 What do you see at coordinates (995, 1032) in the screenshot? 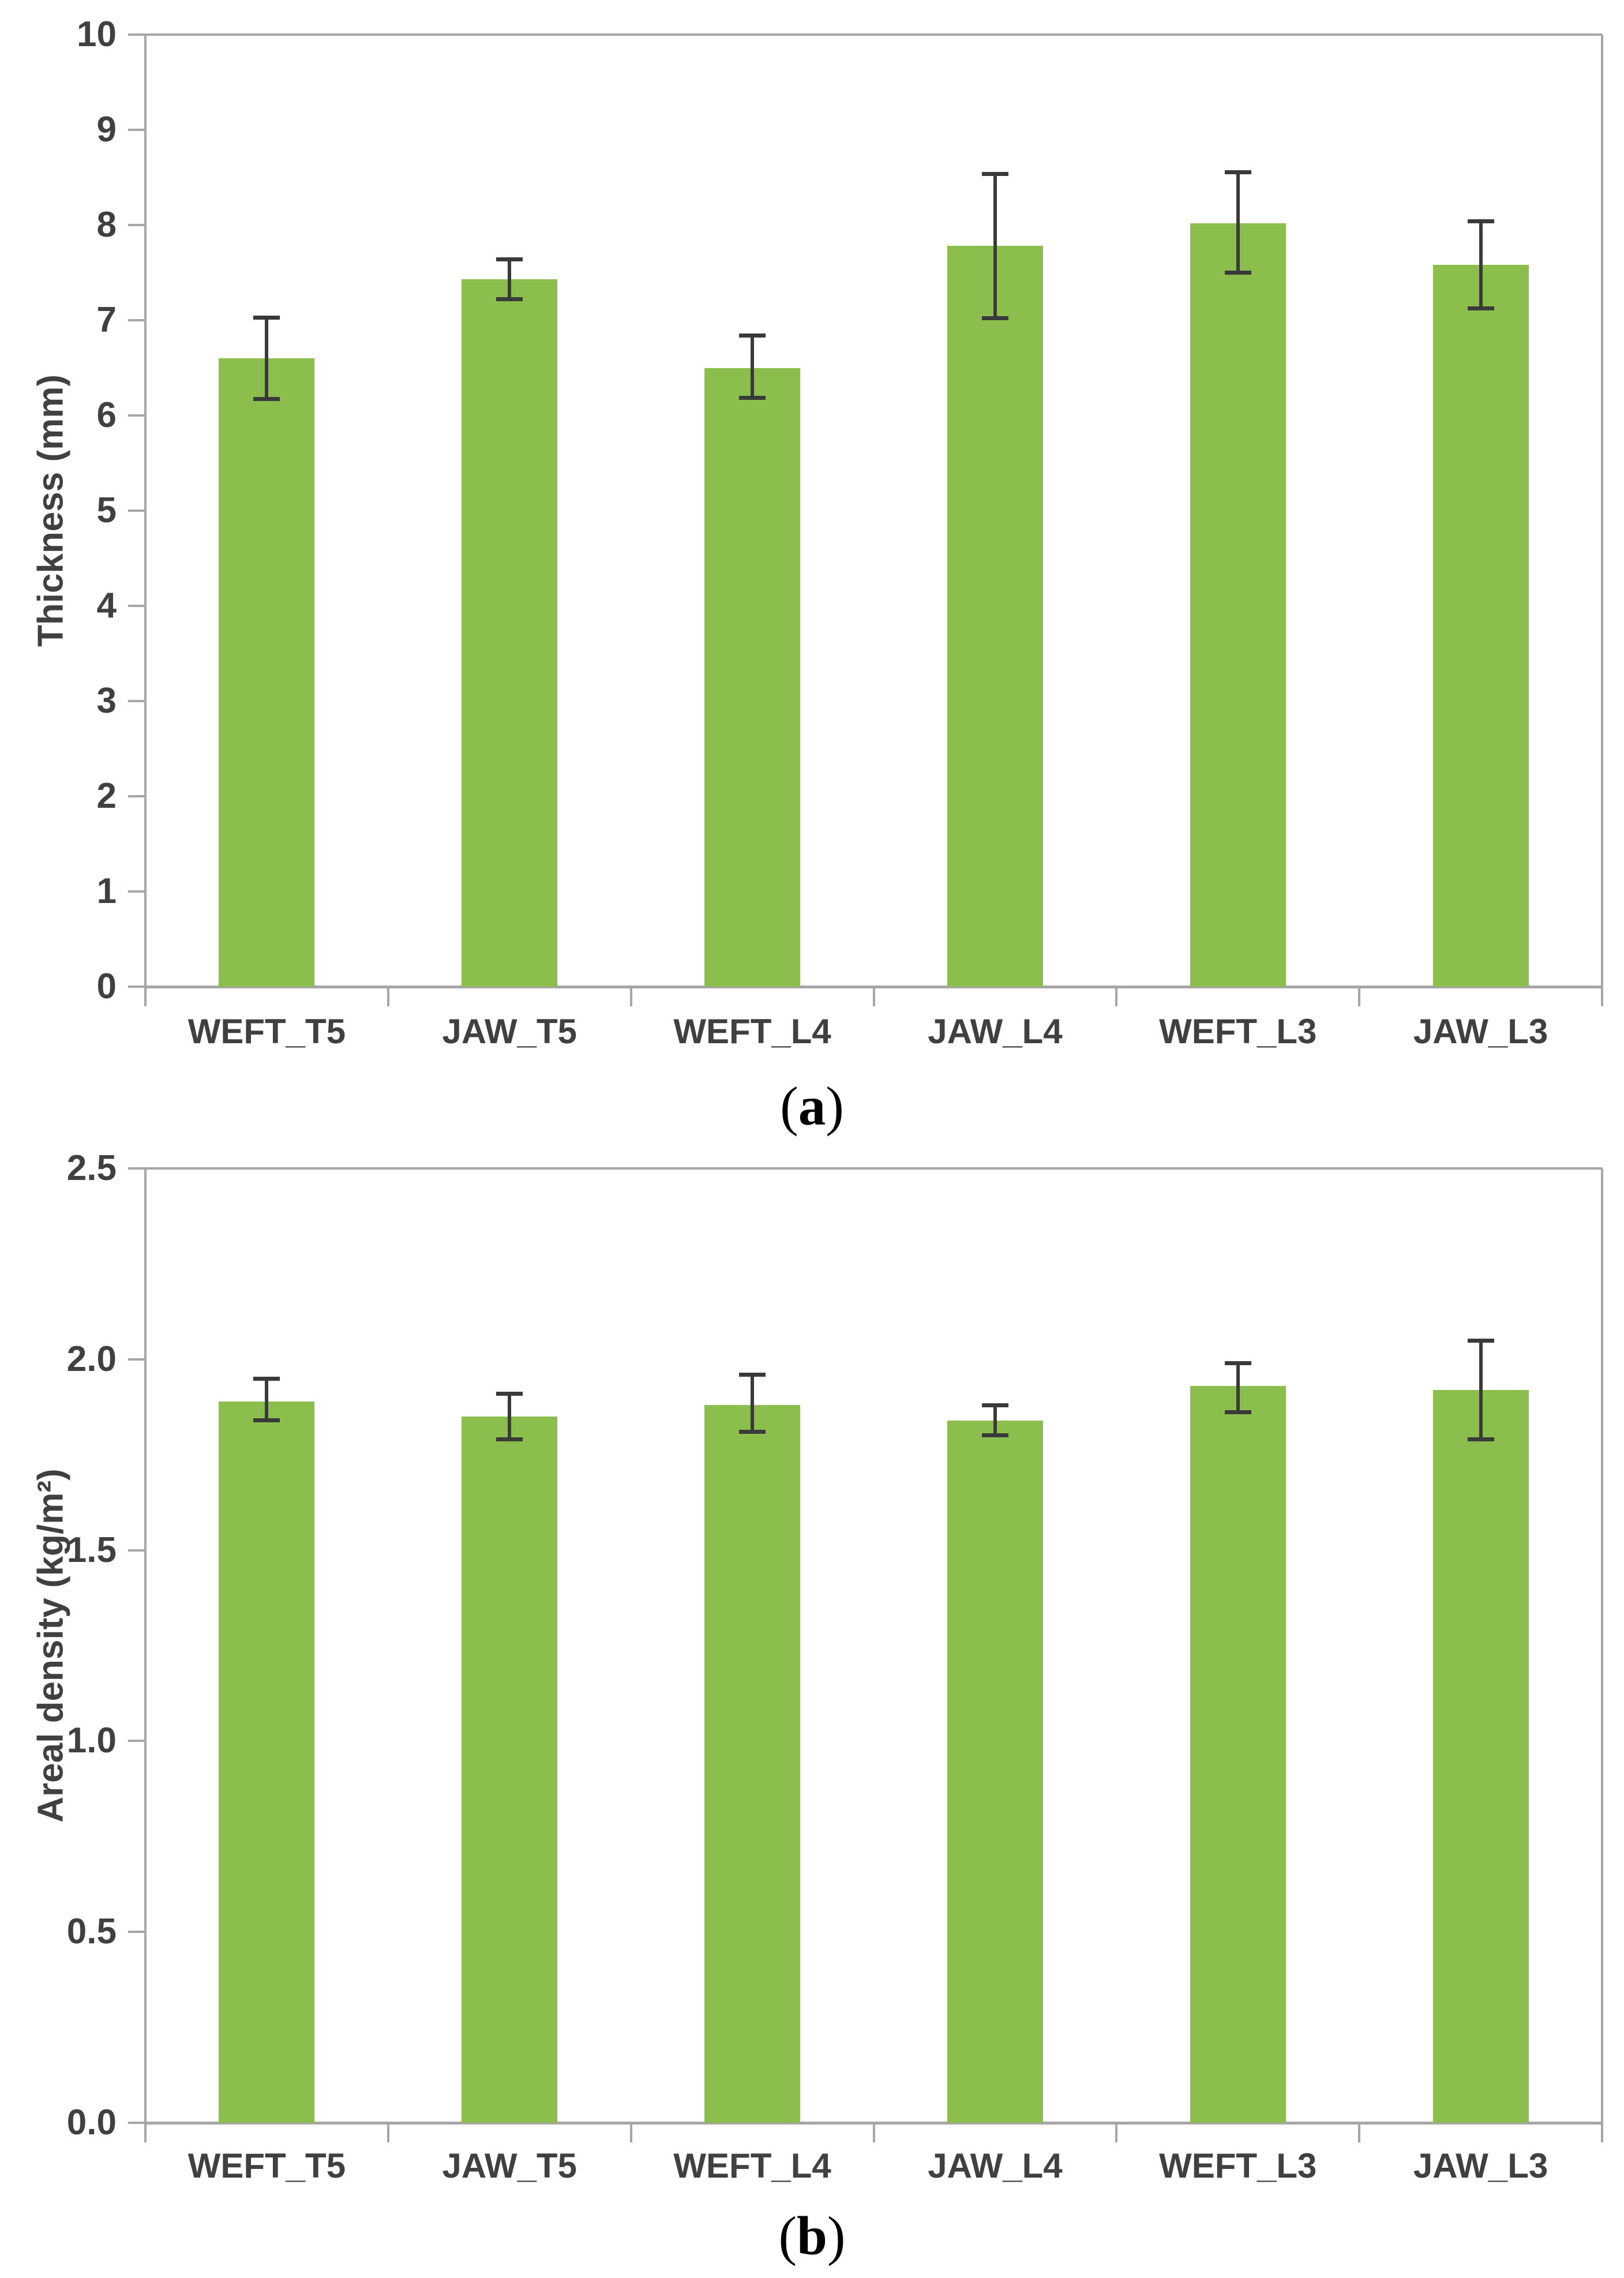
I see `x-category-label-jaw_l4: JAW_L4` at bounding box center [995, 1032].